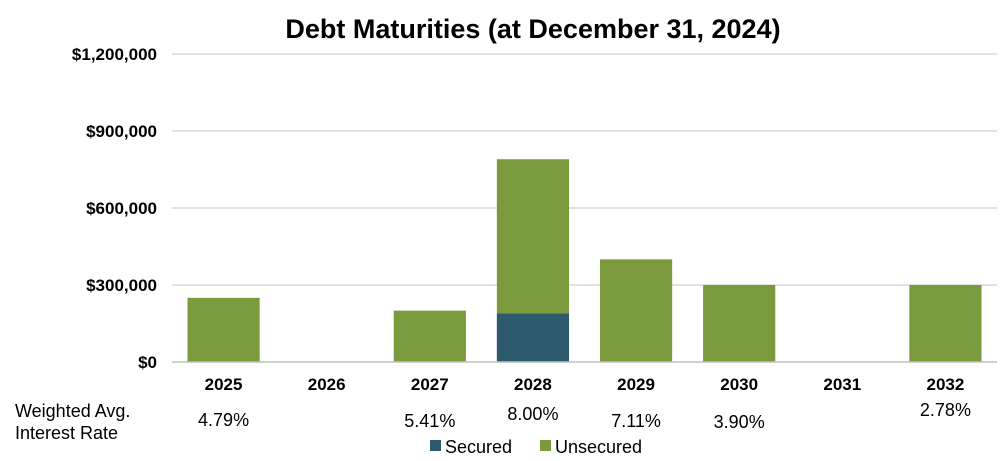  I want to click on interest-rate-2027: 5.41%, so click(429, 421).